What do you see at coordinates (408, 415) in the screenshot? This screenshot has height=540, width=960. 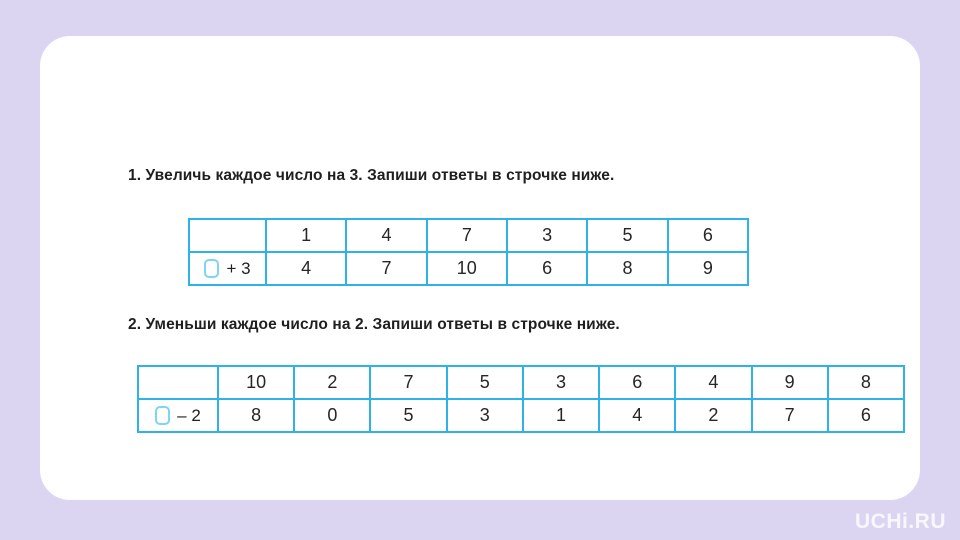 I see `answer-cell: 5` at bounding box center [408, 415].